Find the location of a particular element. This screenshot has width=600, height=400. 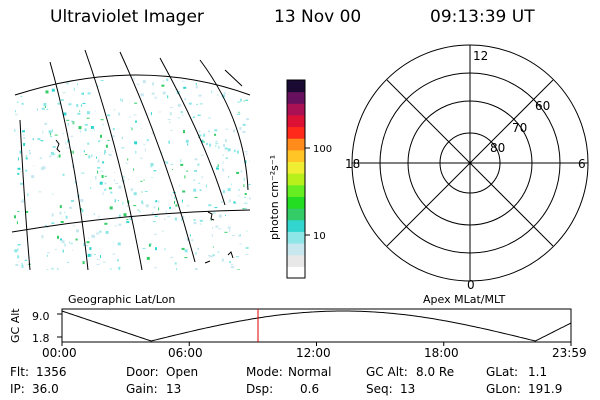

ip-value: 36.0 is located at coordinates (45, 389).